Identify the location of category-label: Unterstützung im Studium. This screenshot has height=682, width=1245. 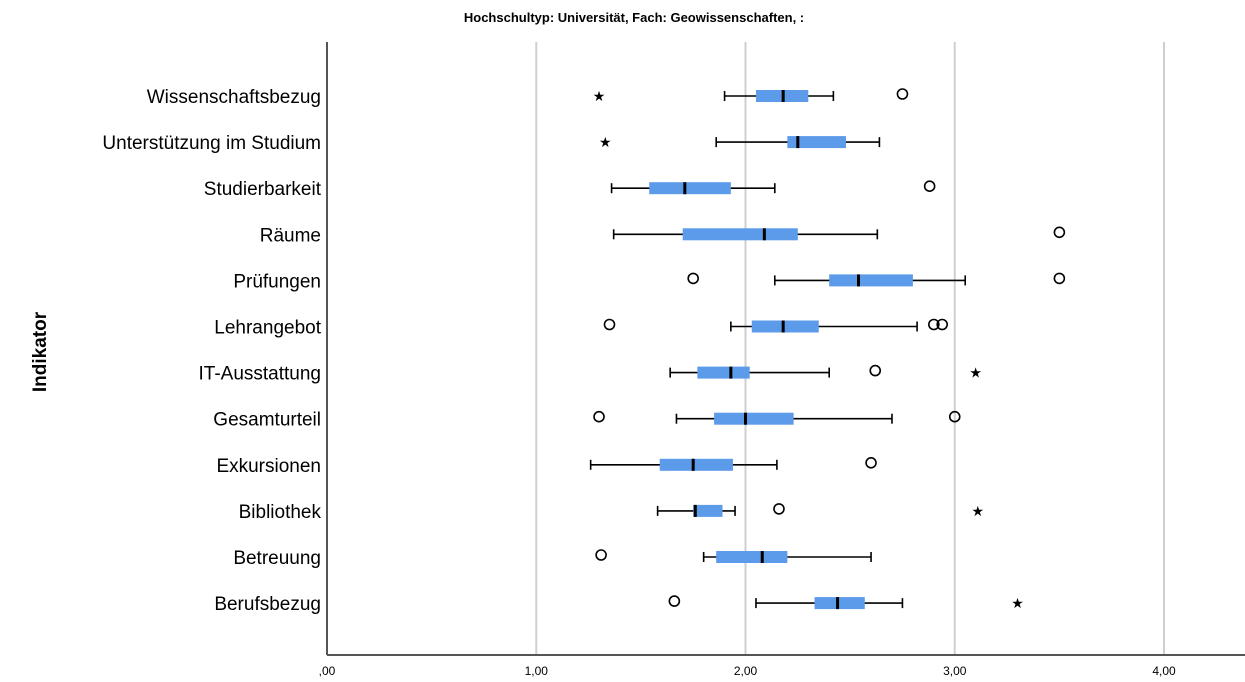
(211, 143).